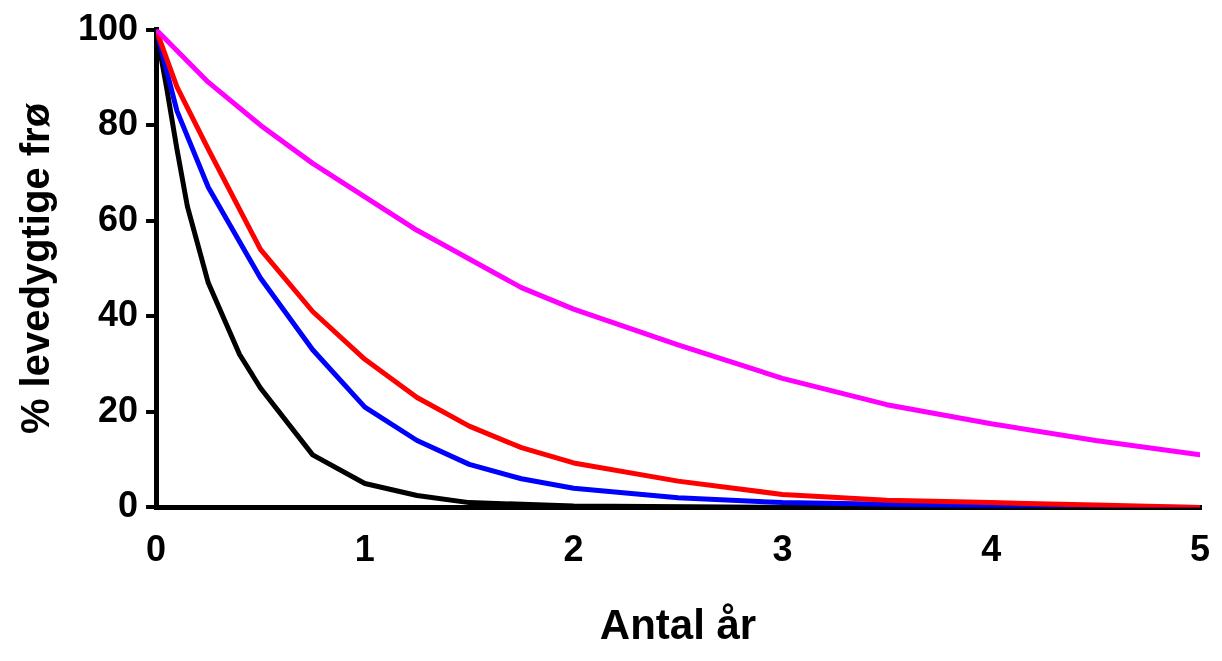 The image size is (1222, 661). Describe the element at coordinates (991, 548) in the screenshot. I see `x-tick-label: 4` at that location.